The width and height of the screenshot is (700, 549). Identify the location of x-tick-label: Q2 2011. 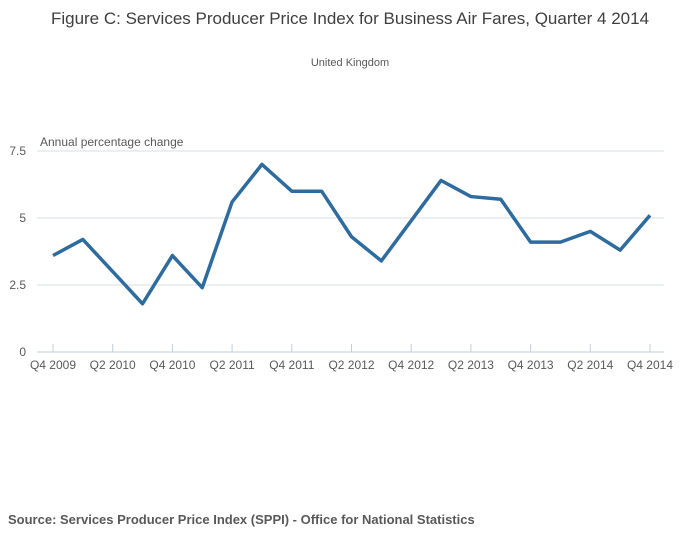
(232, 365).